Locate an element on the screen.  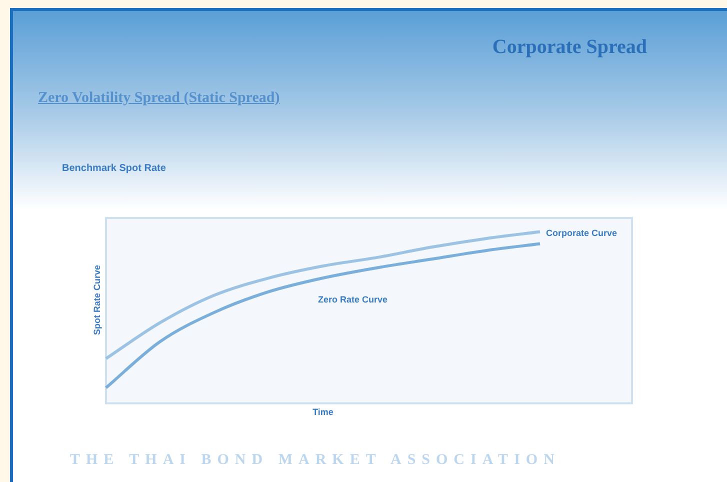
chart-subtitle: Zero Volatility Spread (Static Spread) is located at coordinates (159, 98).